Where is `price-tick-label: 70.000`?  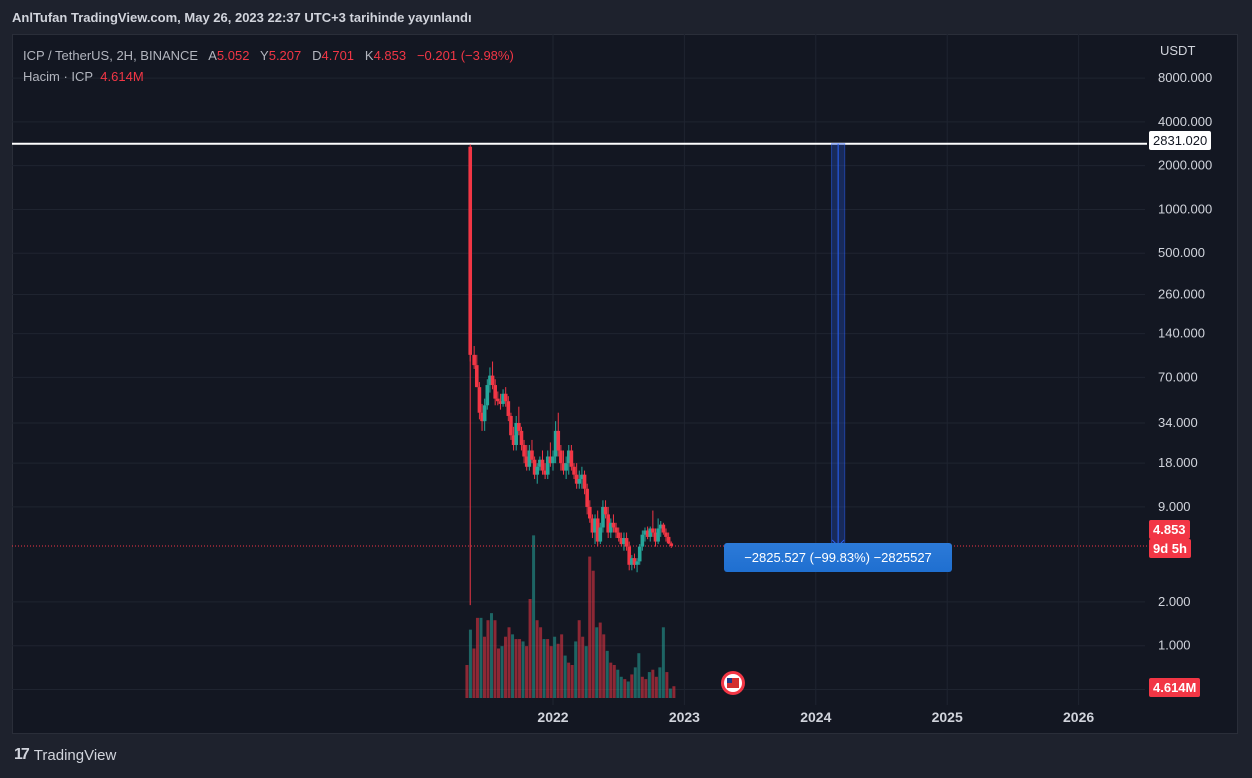 price-tick-label: 70.000 is located at coordinates (1178, 376).